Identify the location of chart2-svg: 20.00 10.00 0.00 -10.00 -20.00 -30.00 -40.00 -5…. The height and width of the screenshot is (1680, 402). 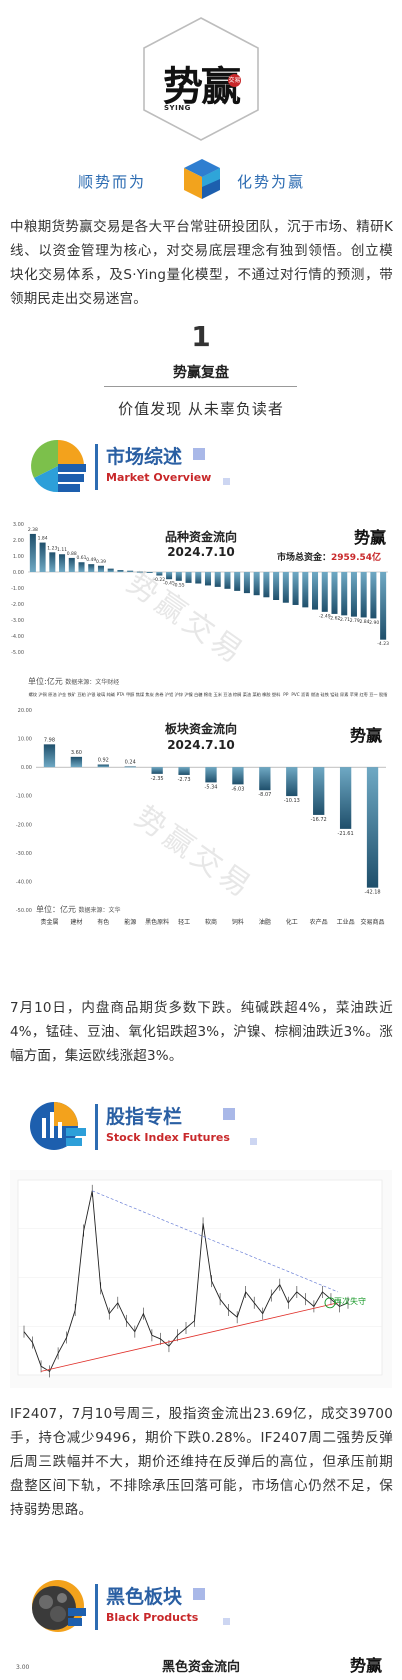
(201, 817).